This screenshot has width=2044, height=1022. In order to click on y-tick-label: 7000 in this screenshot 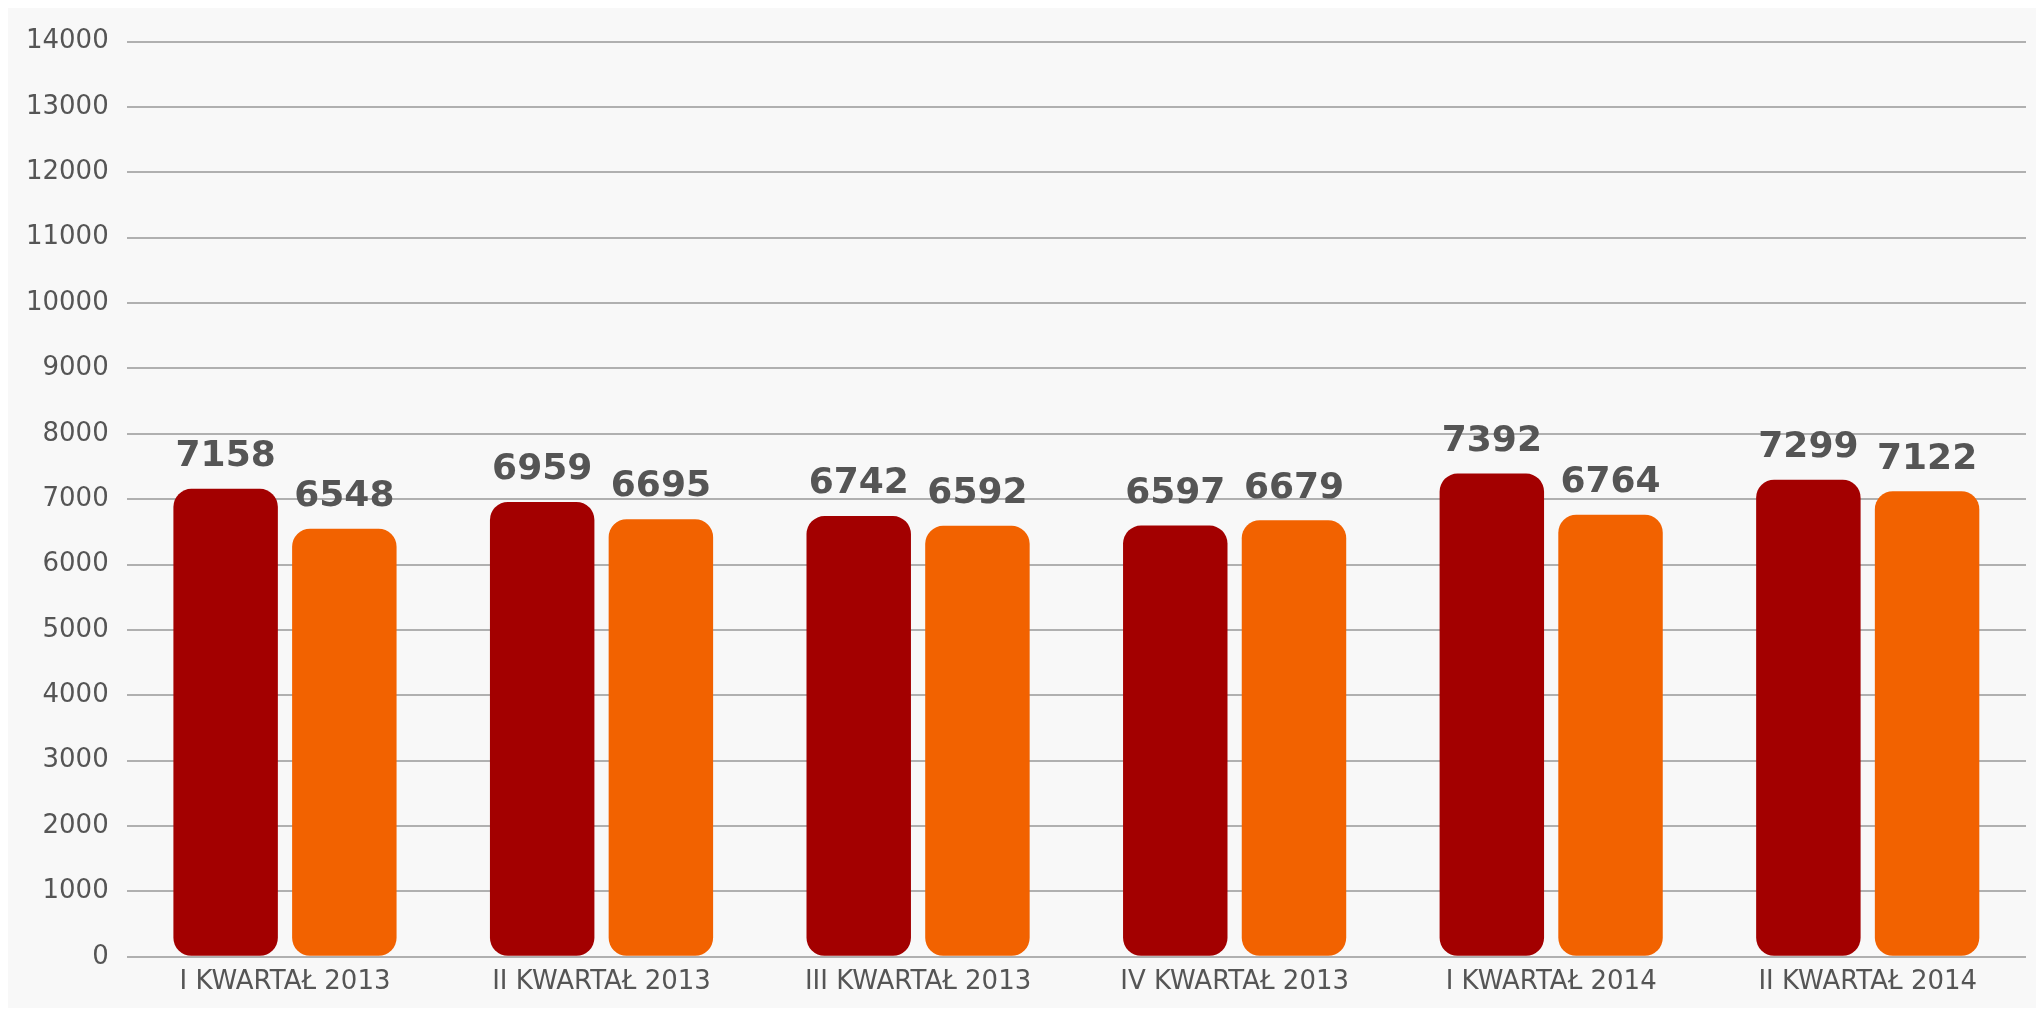, I will do `click(75, 496)`.